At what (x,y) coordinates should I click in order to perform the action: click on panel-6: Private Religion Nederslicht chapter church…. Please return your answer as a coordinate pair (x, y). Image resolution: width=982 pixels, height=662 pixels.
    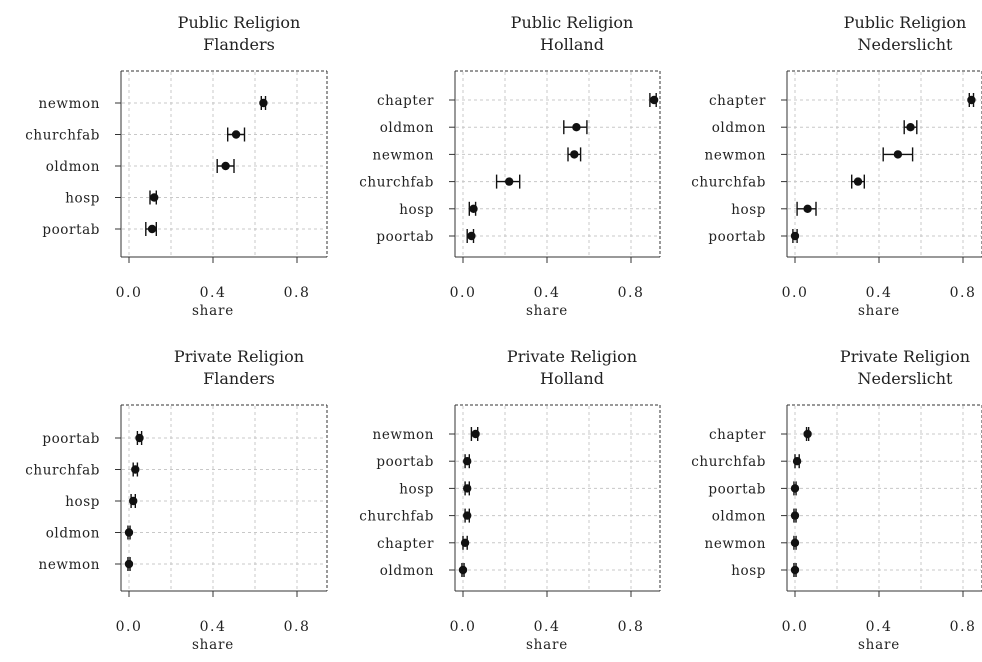
    Looking at the image, I should click on (836, 500).